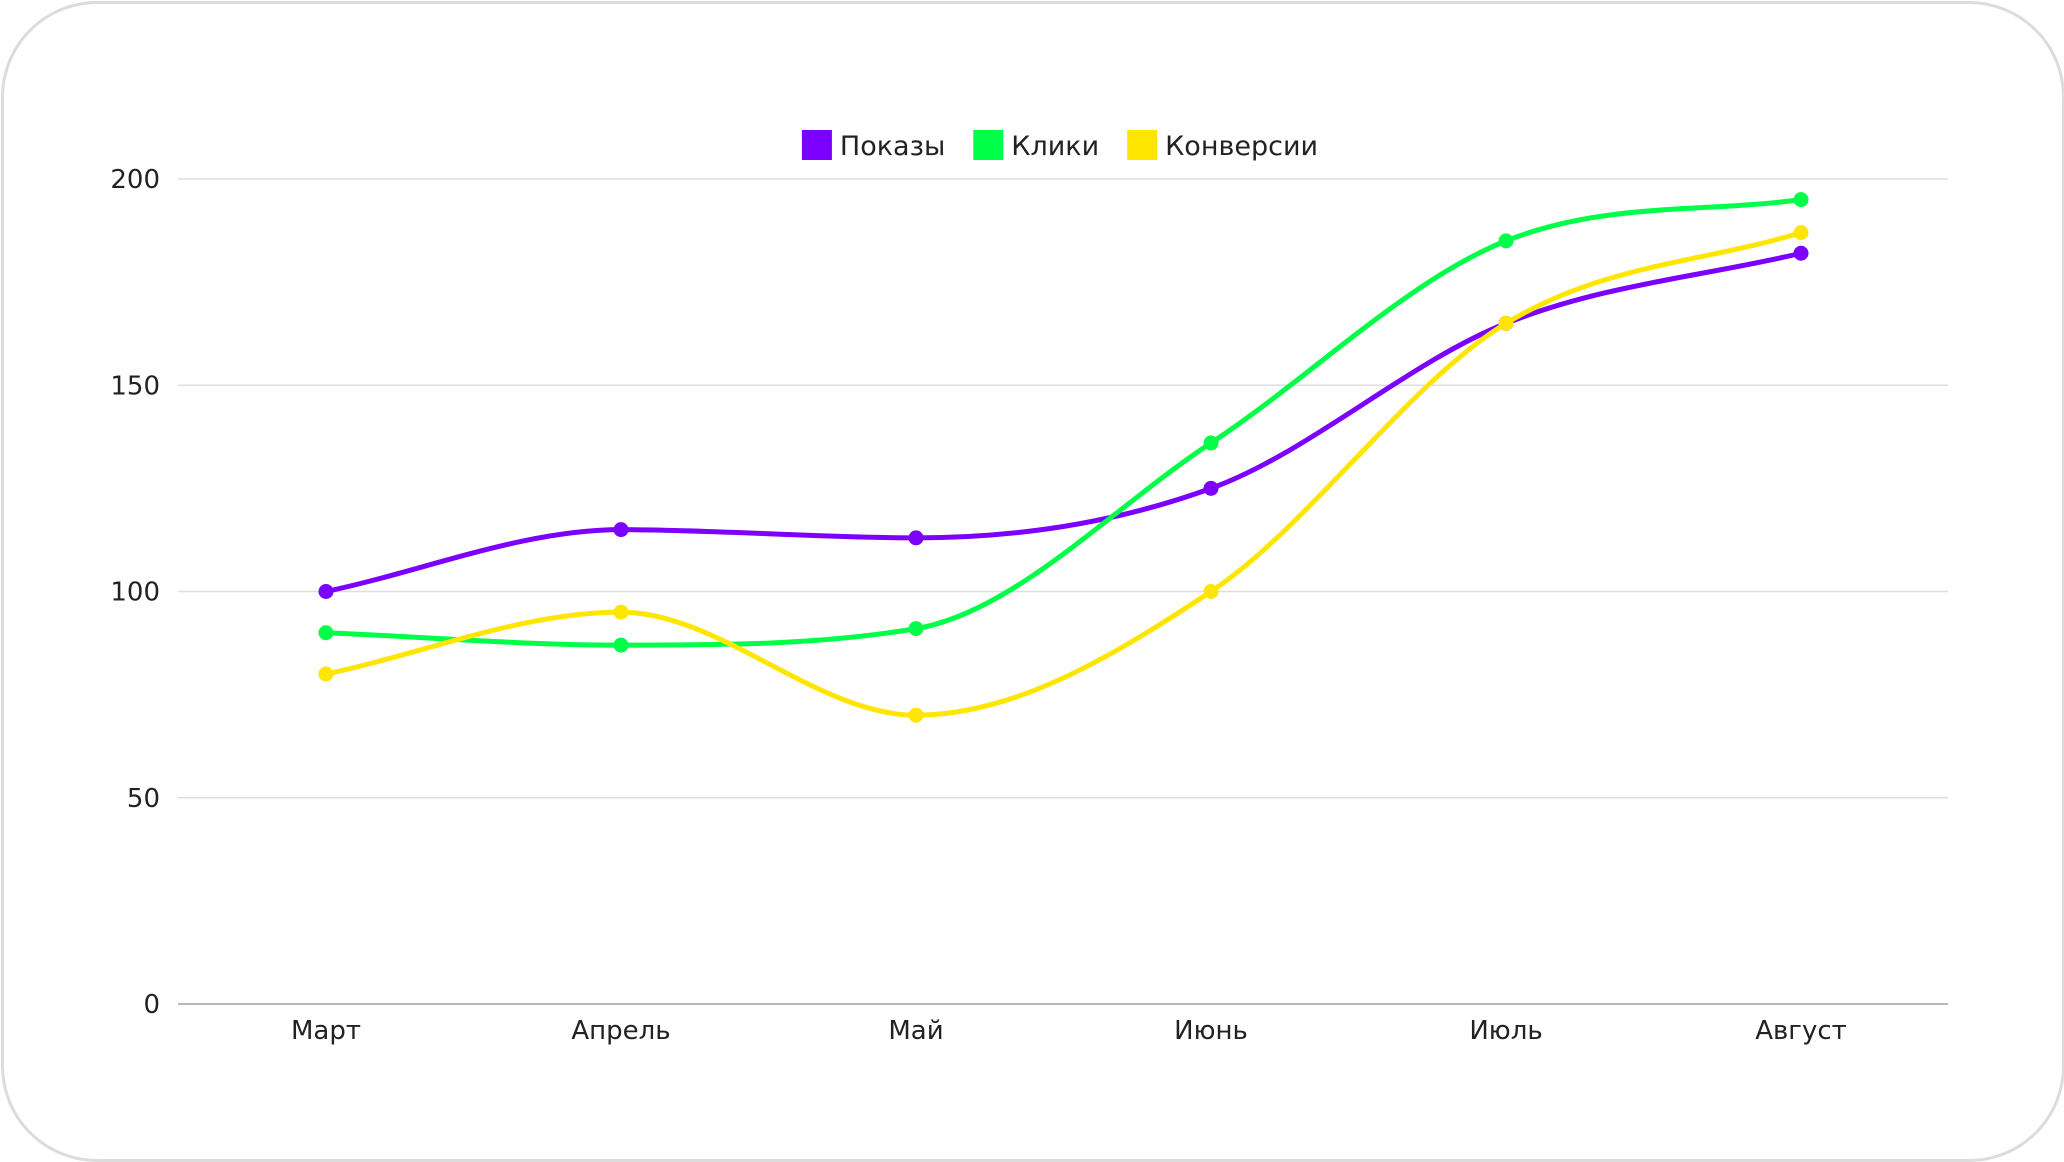 This screenshot has width=2064, height=1162. Describe the element at coordinates (892, 146) in the screenshot. I see `legend-label: Показы` at that location.